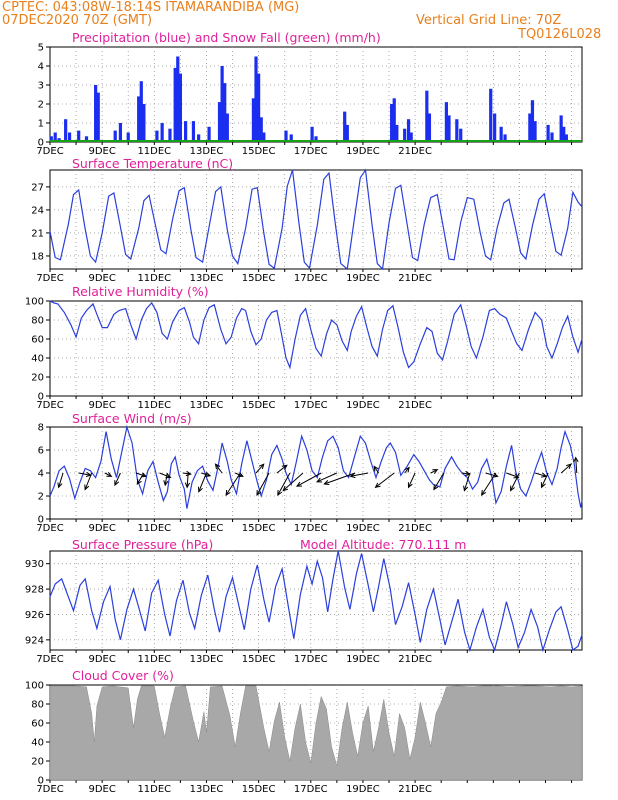  What do you see at coordinates (37, 210) in the screenshot?
I see `y-tick-label: 24` at bounding box center [37, 210].